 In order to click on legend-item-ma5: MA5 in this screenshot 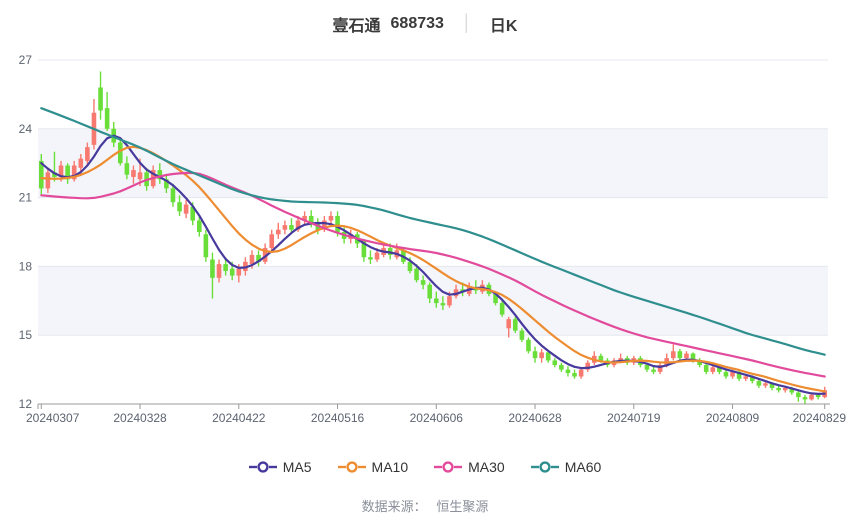, I will do `click(280, 467)`.